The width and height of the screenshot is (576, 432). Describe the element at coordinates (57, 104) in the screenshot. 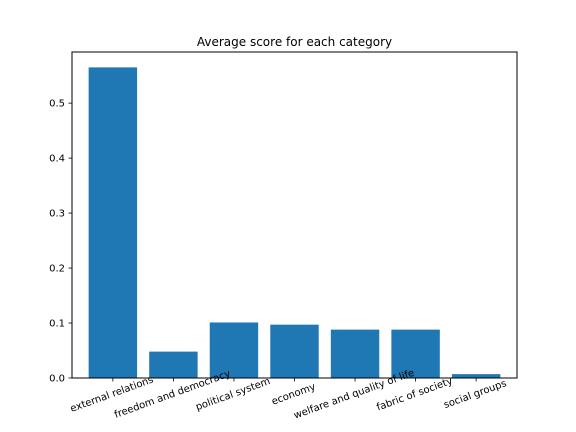

I see `y-tick-label-5: 0.5` at that location.